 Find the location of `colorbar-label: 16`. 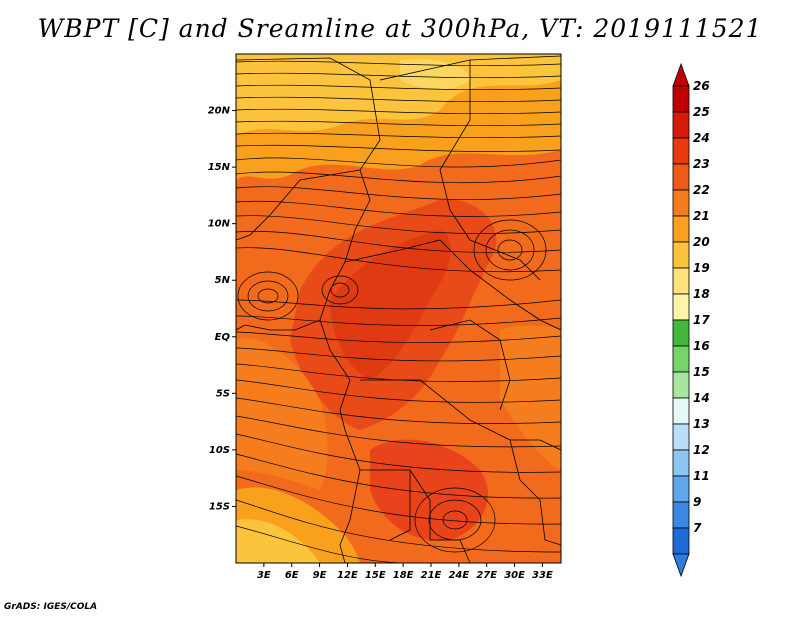

colorbar-label: 16 is located at coordinates (701, 346).